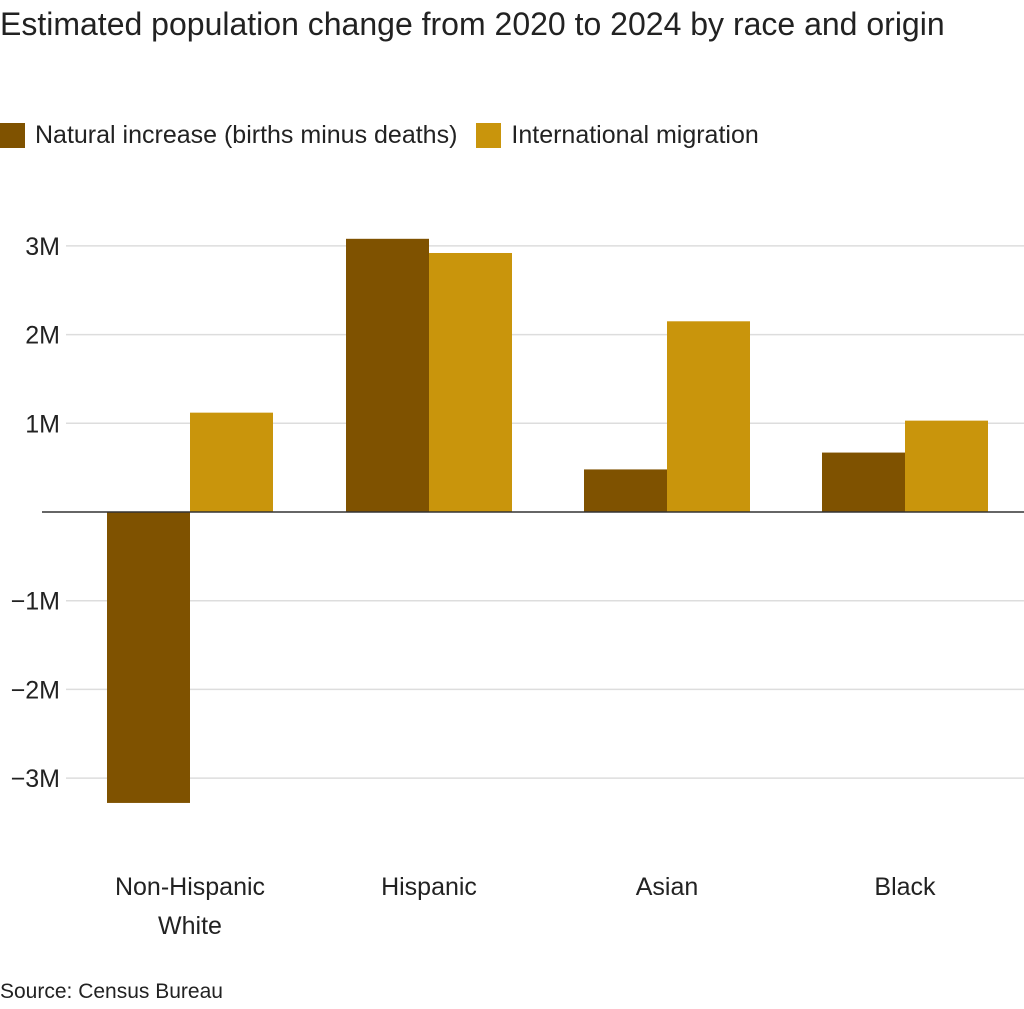 The width and height of the screenshot is (1024, 1009). Describe the element at coordinates (35, 779) in the screenshot. I see `y-tick-label: −3M` at that location.